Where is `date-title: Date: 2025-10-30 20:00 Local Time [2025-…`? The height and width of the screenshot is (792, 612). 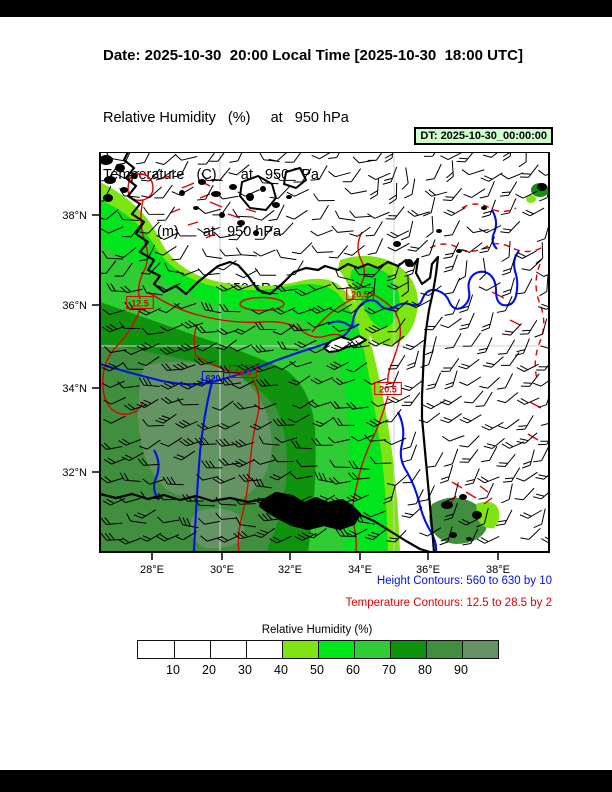 date-title: Date: 2025-10-30 20:00 Local Time [2025-… is located at coordinates (313, 55).